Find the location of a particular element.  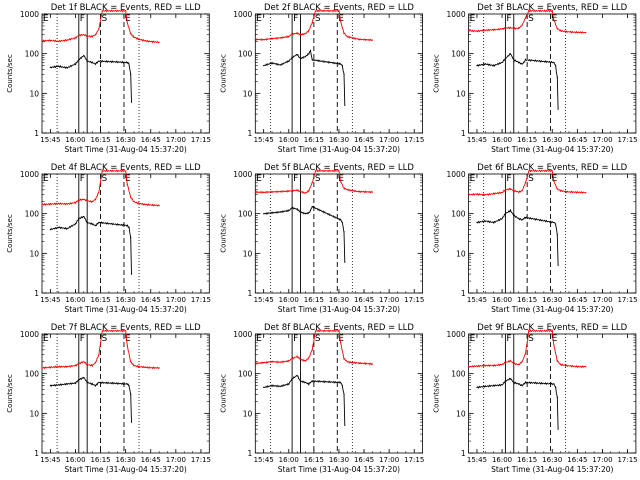

panel-title: Det 6f BLACK = Events, RED = LLD is located at coordinates (552, 168).